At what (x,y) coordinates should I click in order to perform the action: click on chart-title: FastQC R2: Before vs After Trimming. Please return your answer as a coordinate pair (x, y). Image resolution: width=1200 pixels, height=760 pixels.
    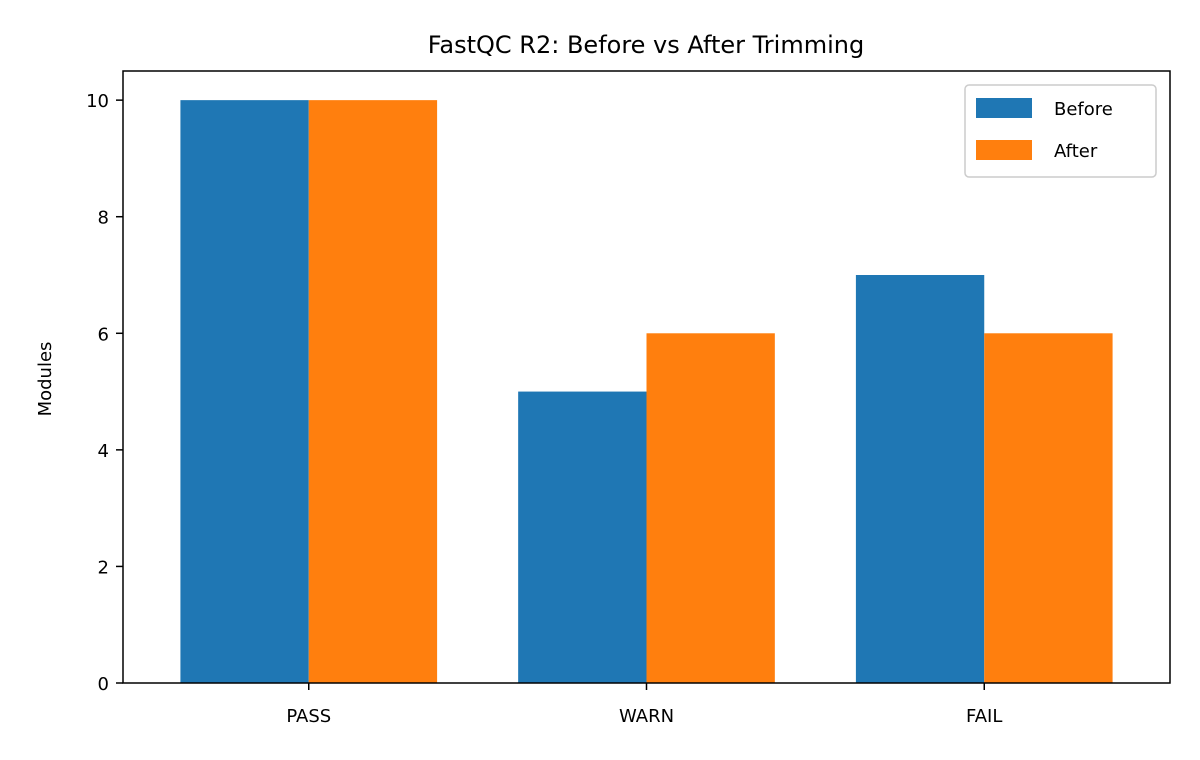
    Looking at the image, I should click on (646, 45).